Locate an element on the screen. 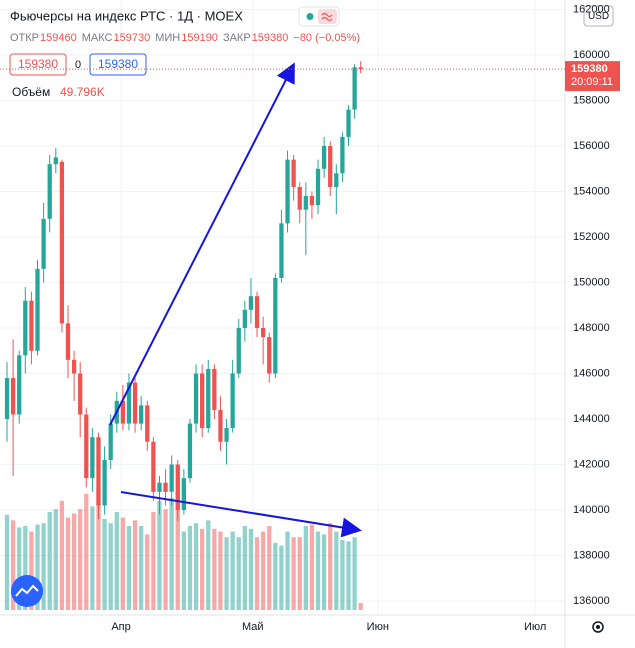  currency: USD is located at coordinates (598, 16).